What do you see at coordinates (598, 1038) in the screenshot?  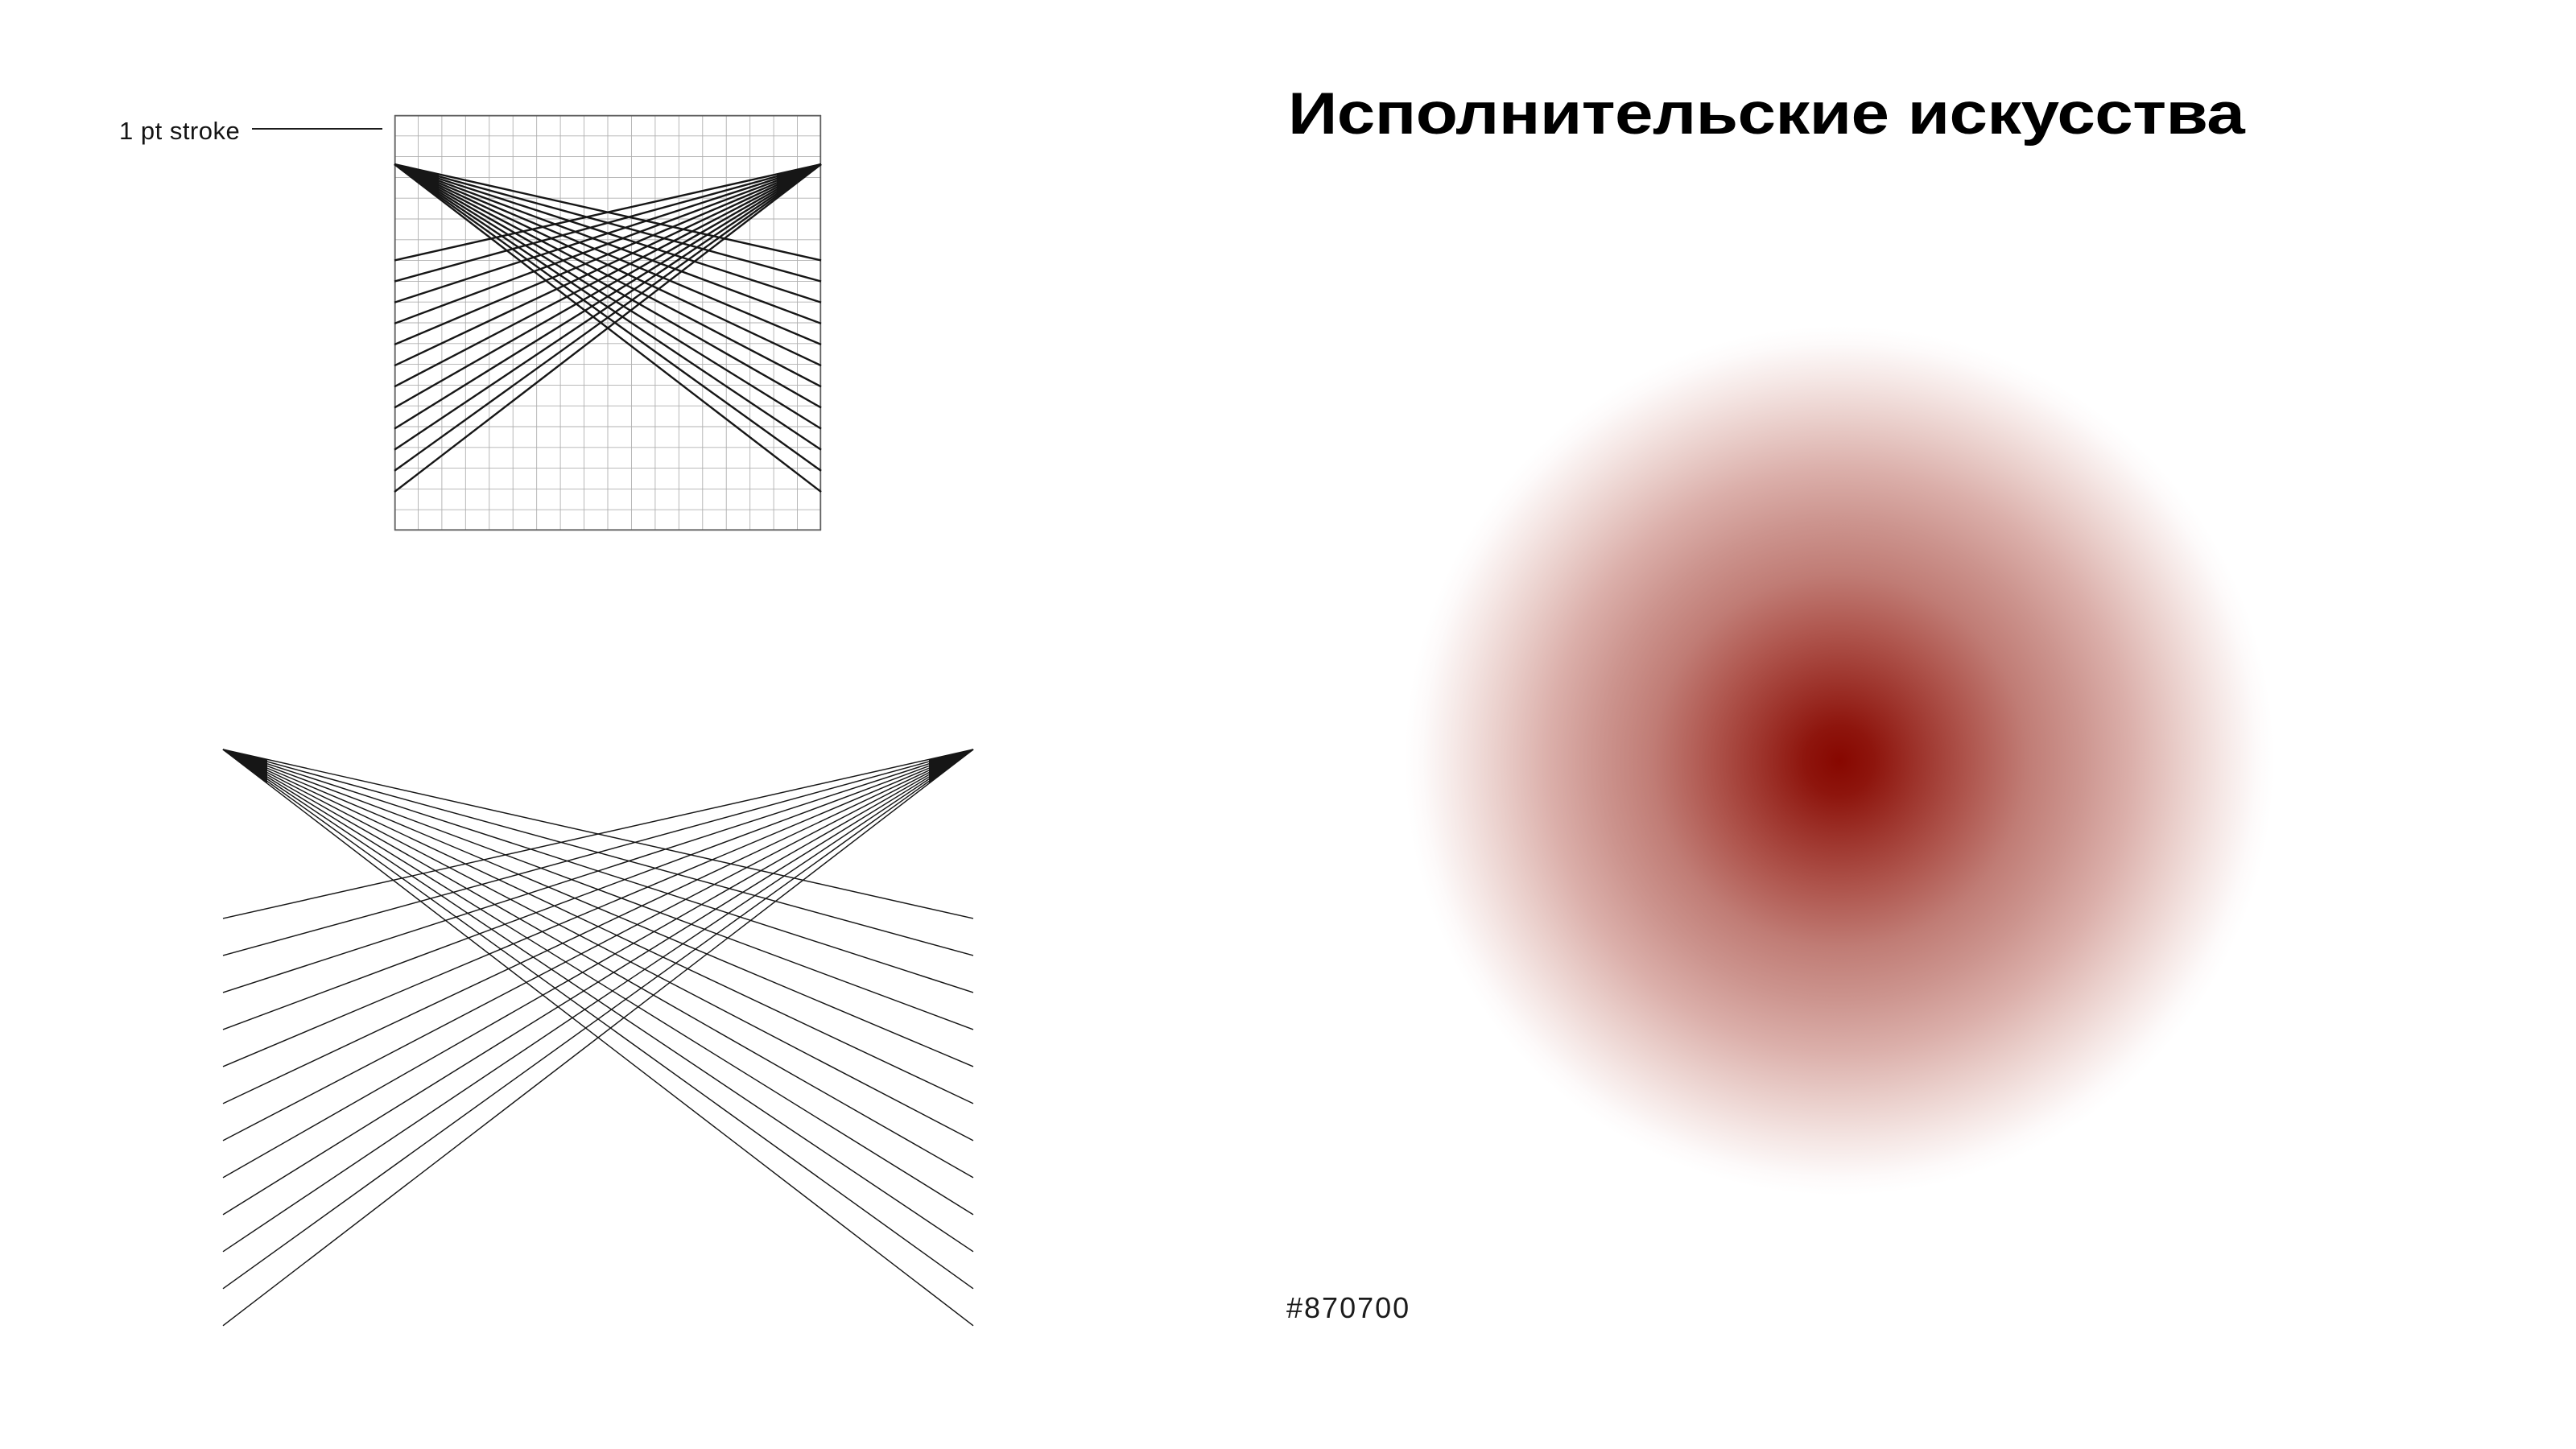 I see `large-line-pattern` at bounding box center [598, 1038].